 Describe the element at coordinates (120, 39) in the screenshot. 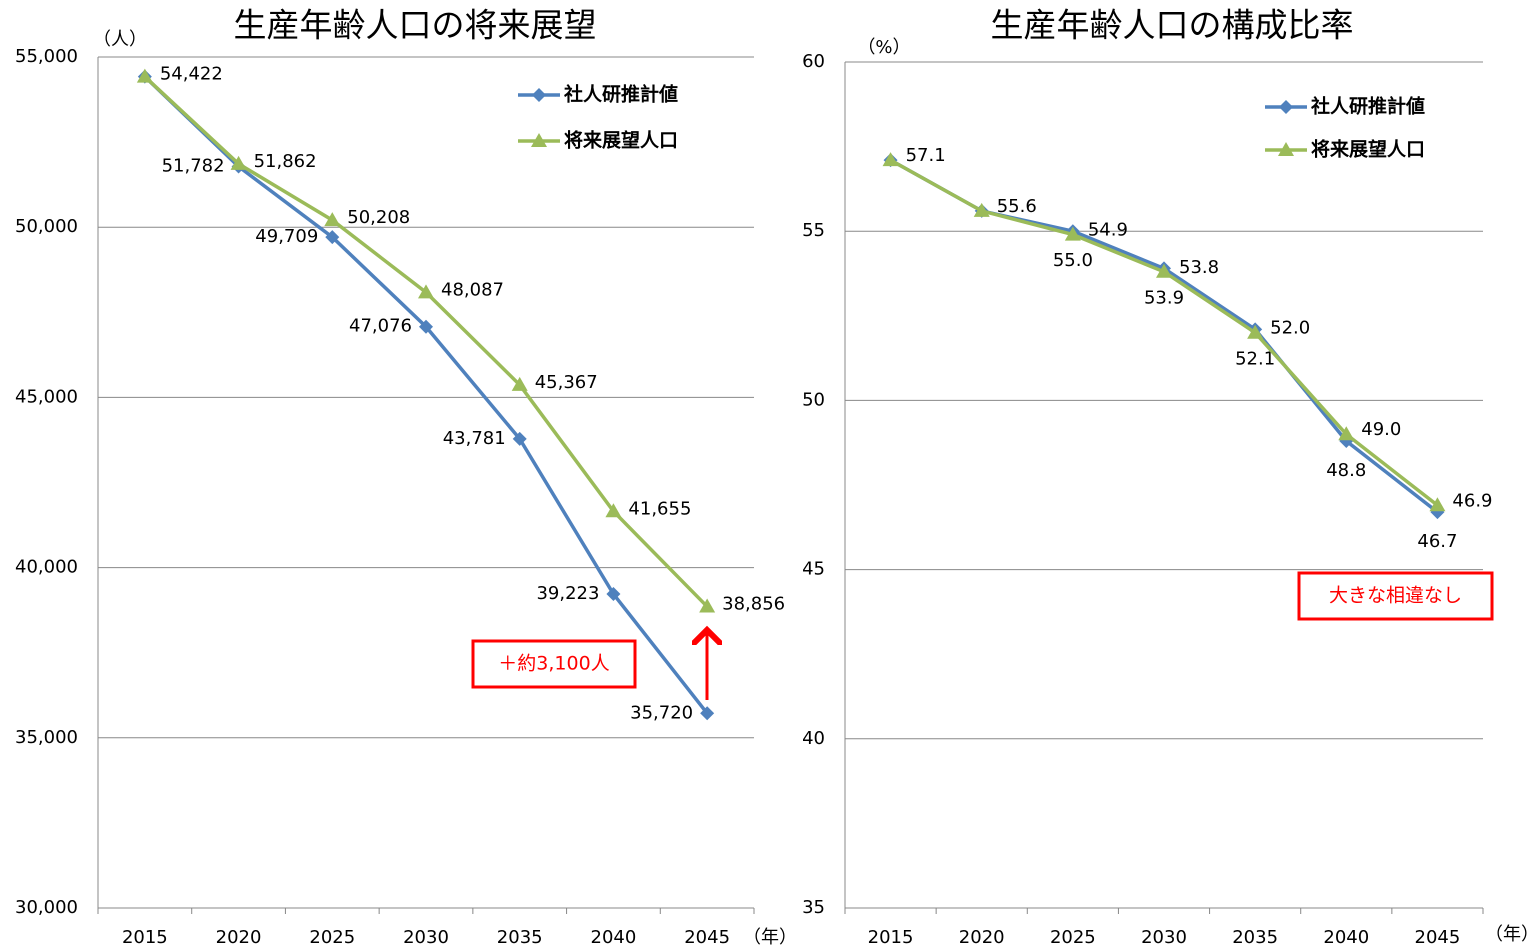

I see `y-axis-label: （人）` at that location.